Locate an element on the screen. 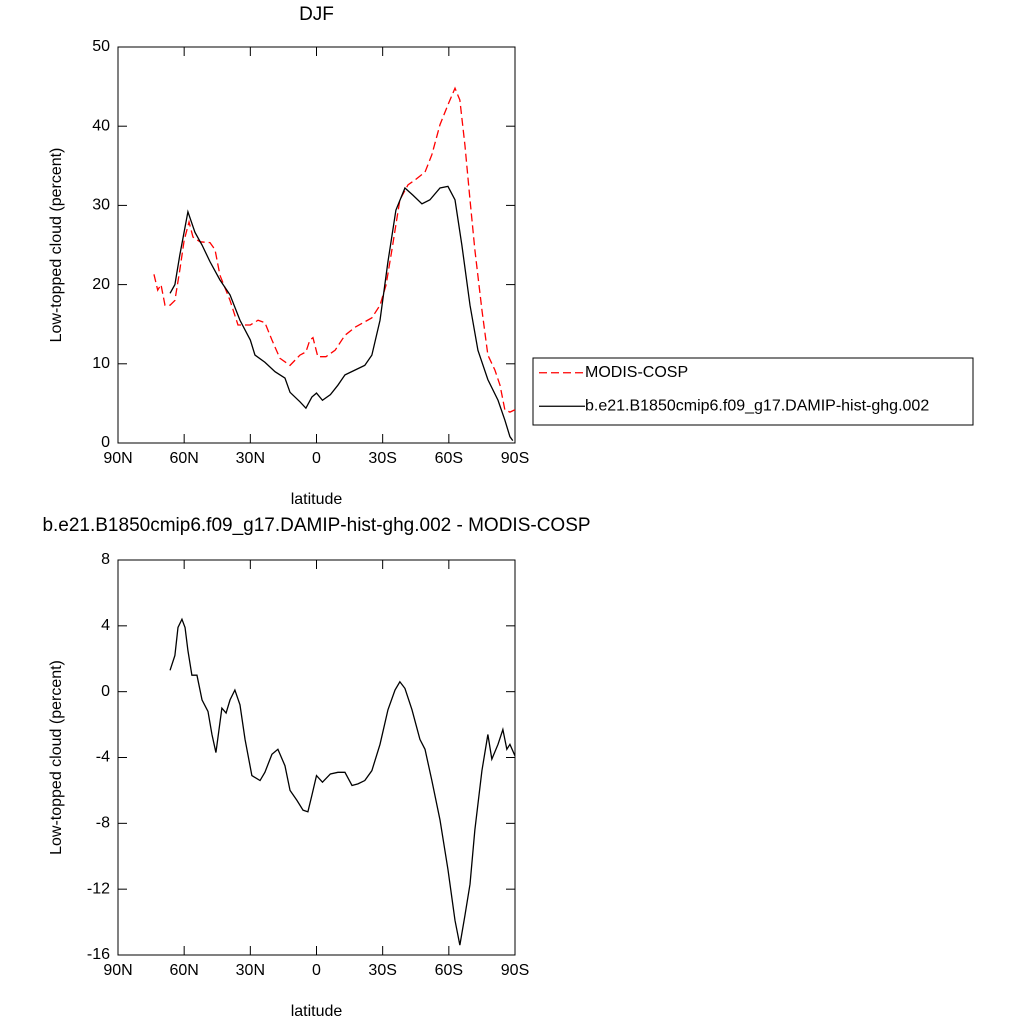 Image resolution: width=1024 pixels, height=1024 pixels. y-tick-label: -16 is located at coordinates (98, 954).